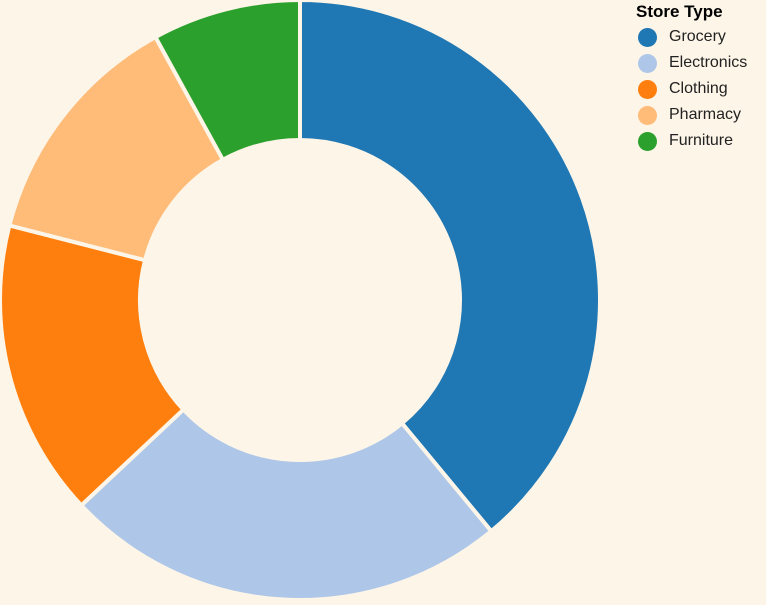  I want to click on legend-item-grocery: Grocery, so click(701, 37).